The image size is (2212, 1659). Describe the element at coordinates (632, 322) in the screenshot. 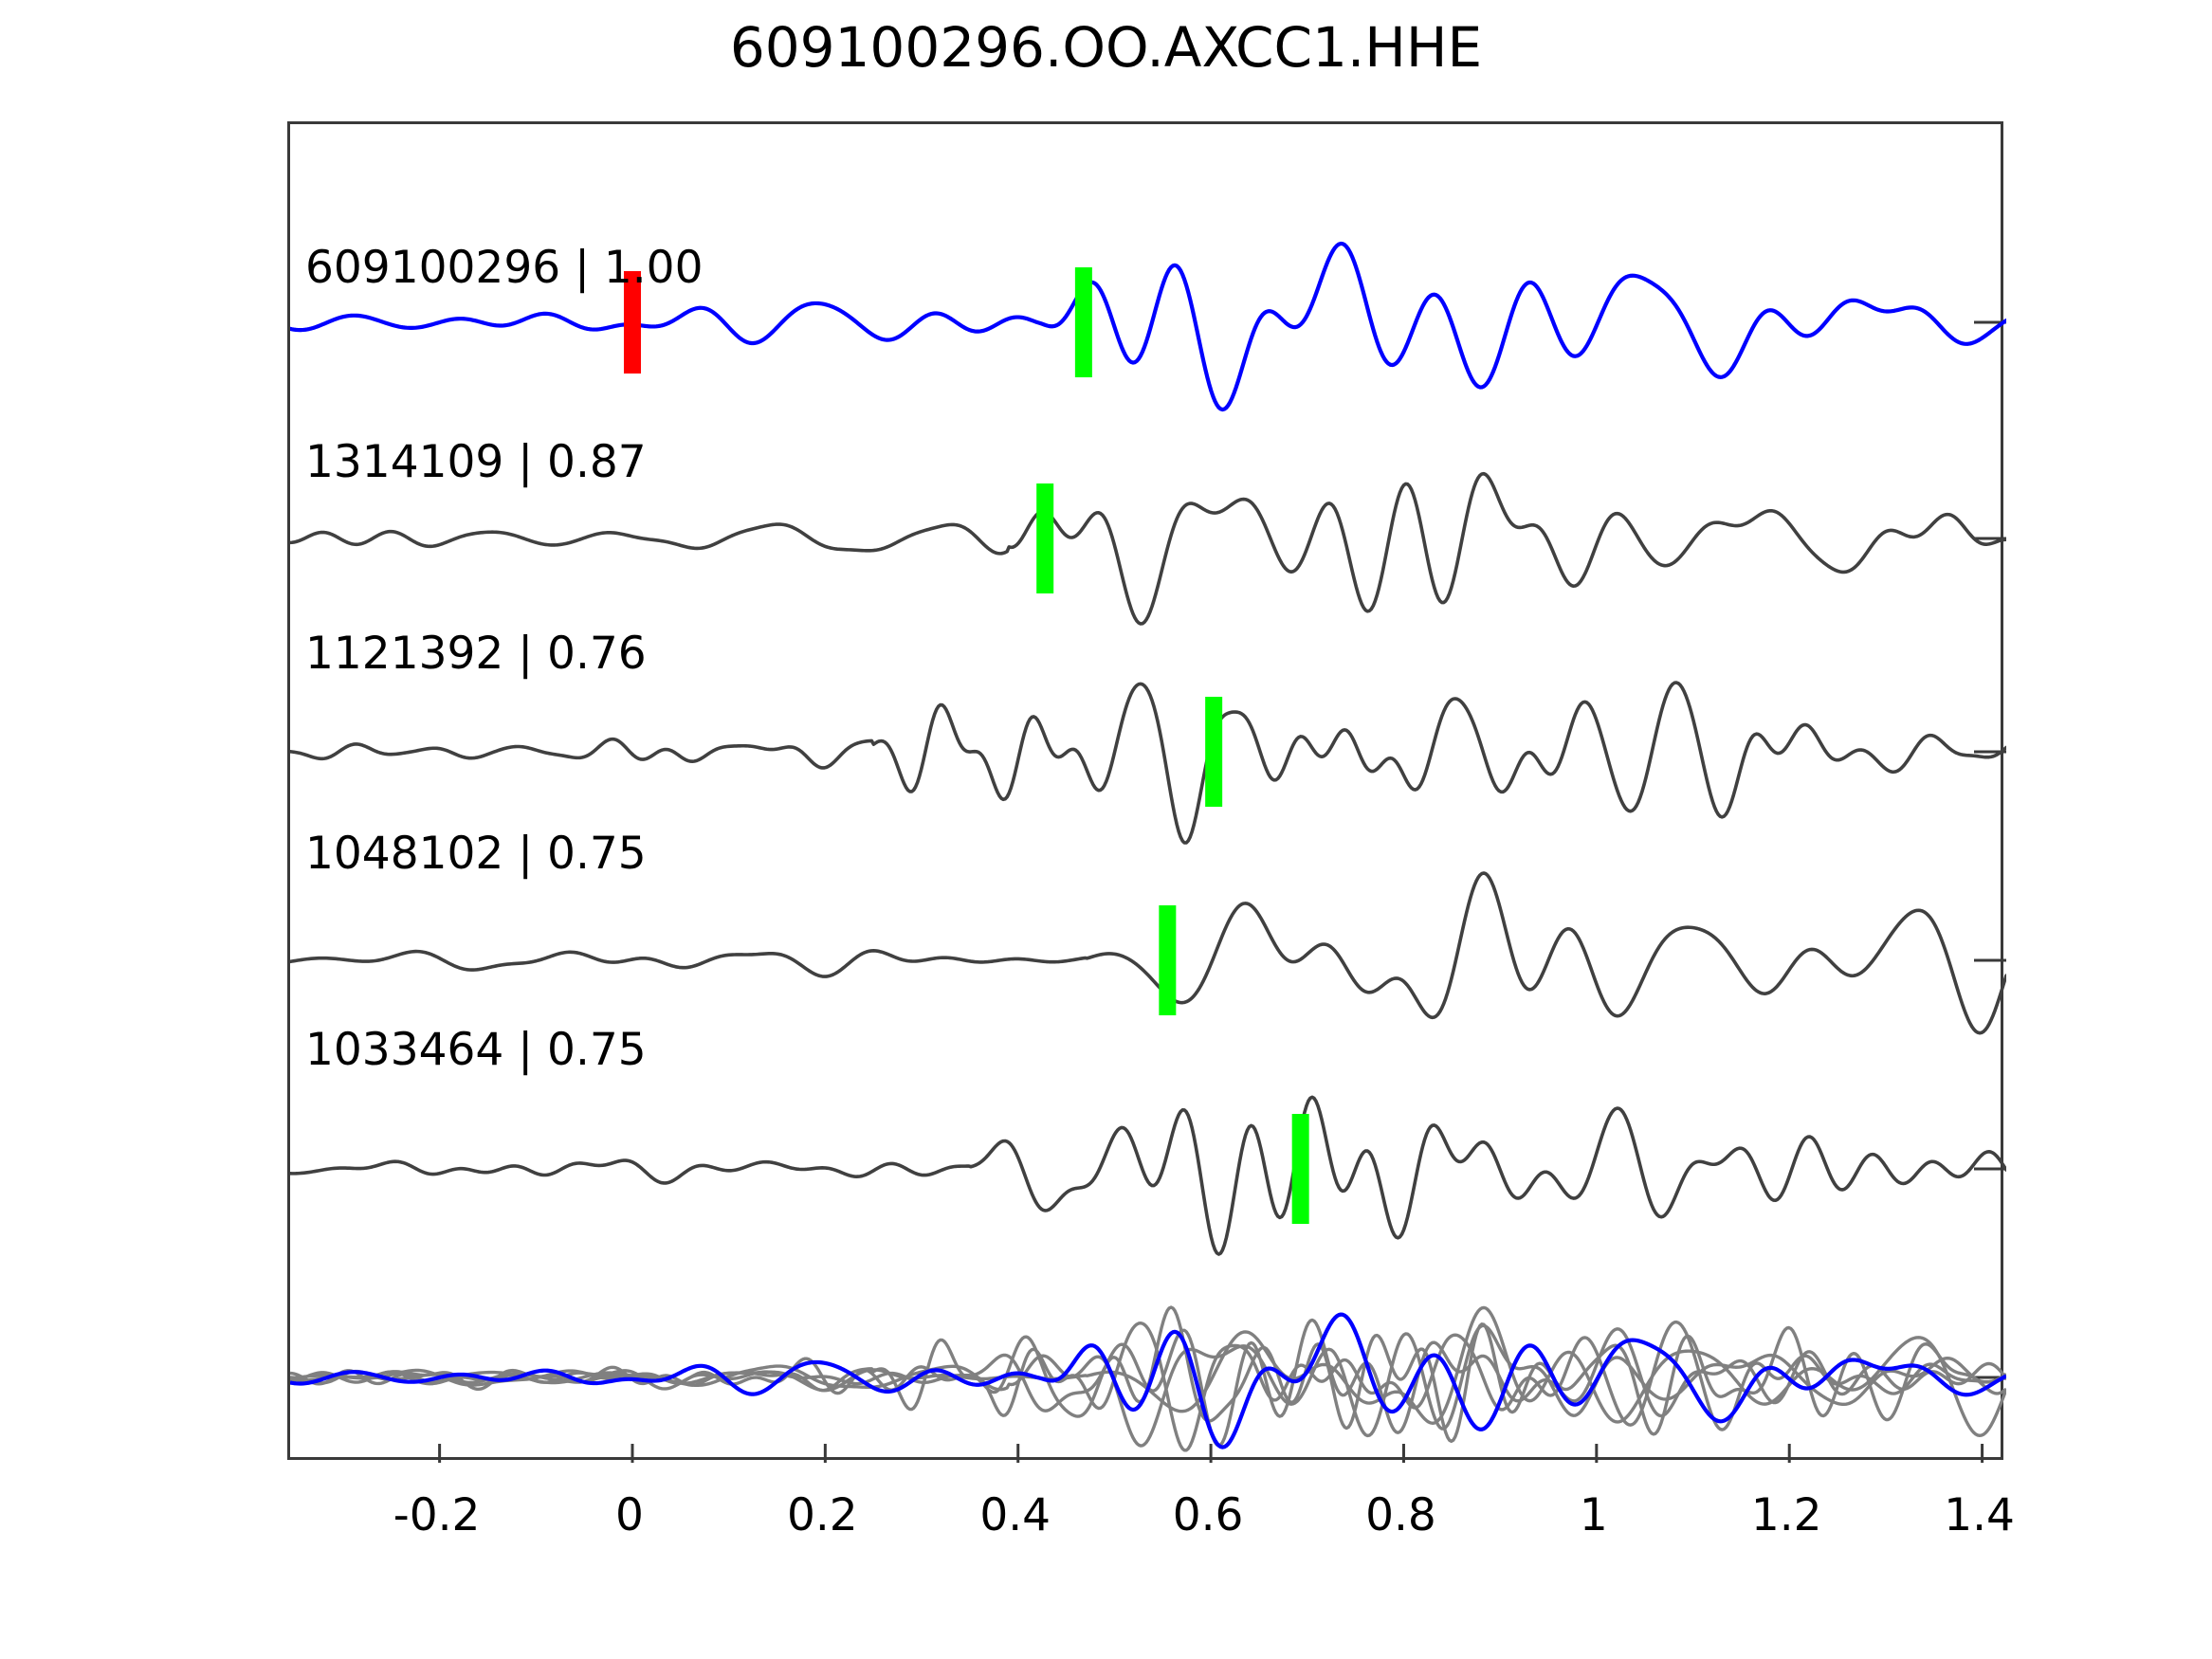

I see `detection-pick-marker` at that location.